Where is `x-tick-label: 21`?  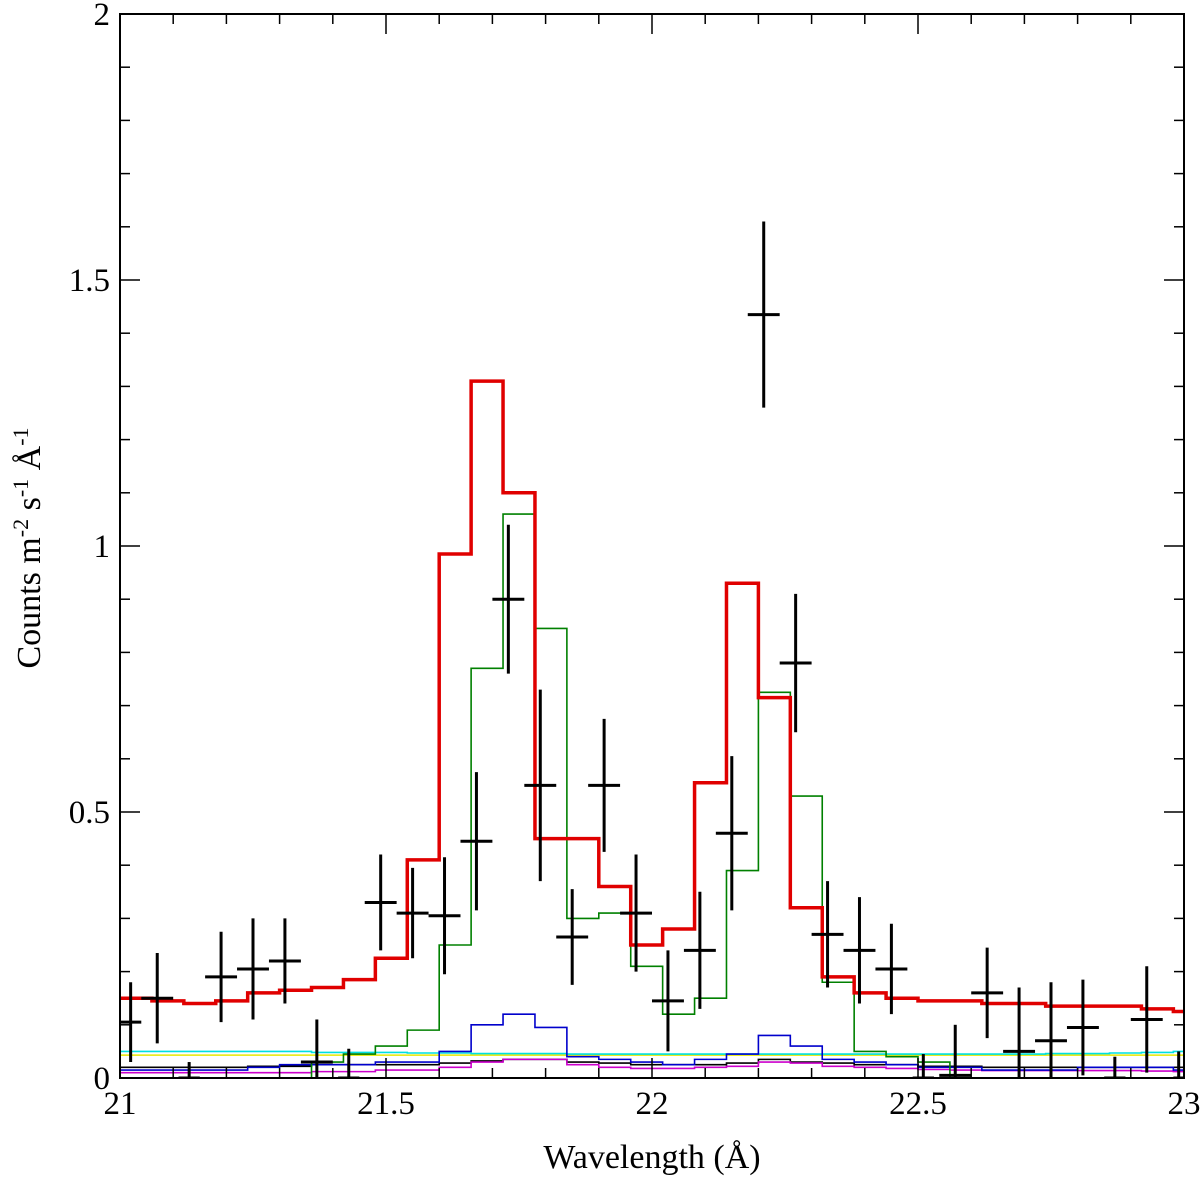 x-tick-label: 21 is located at coordinates (120, 1104).